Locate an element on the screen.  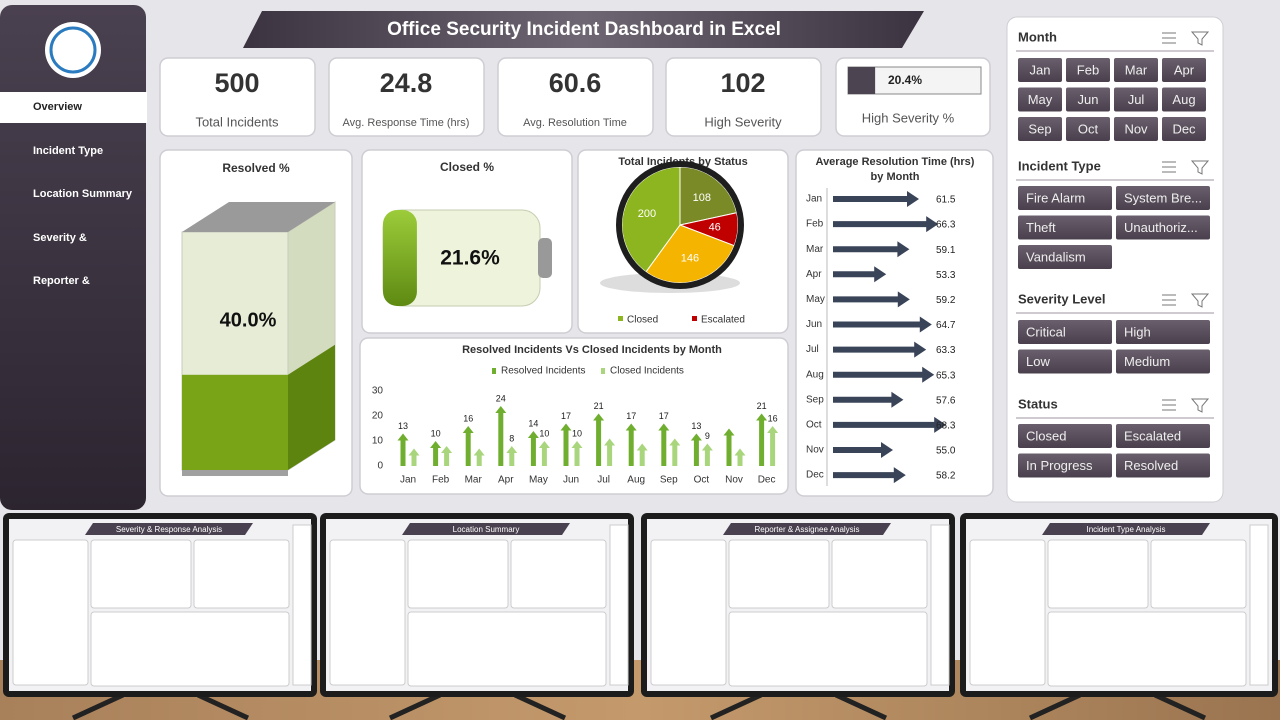
slicer-button-label: High is located at coordinates (1137, 331).